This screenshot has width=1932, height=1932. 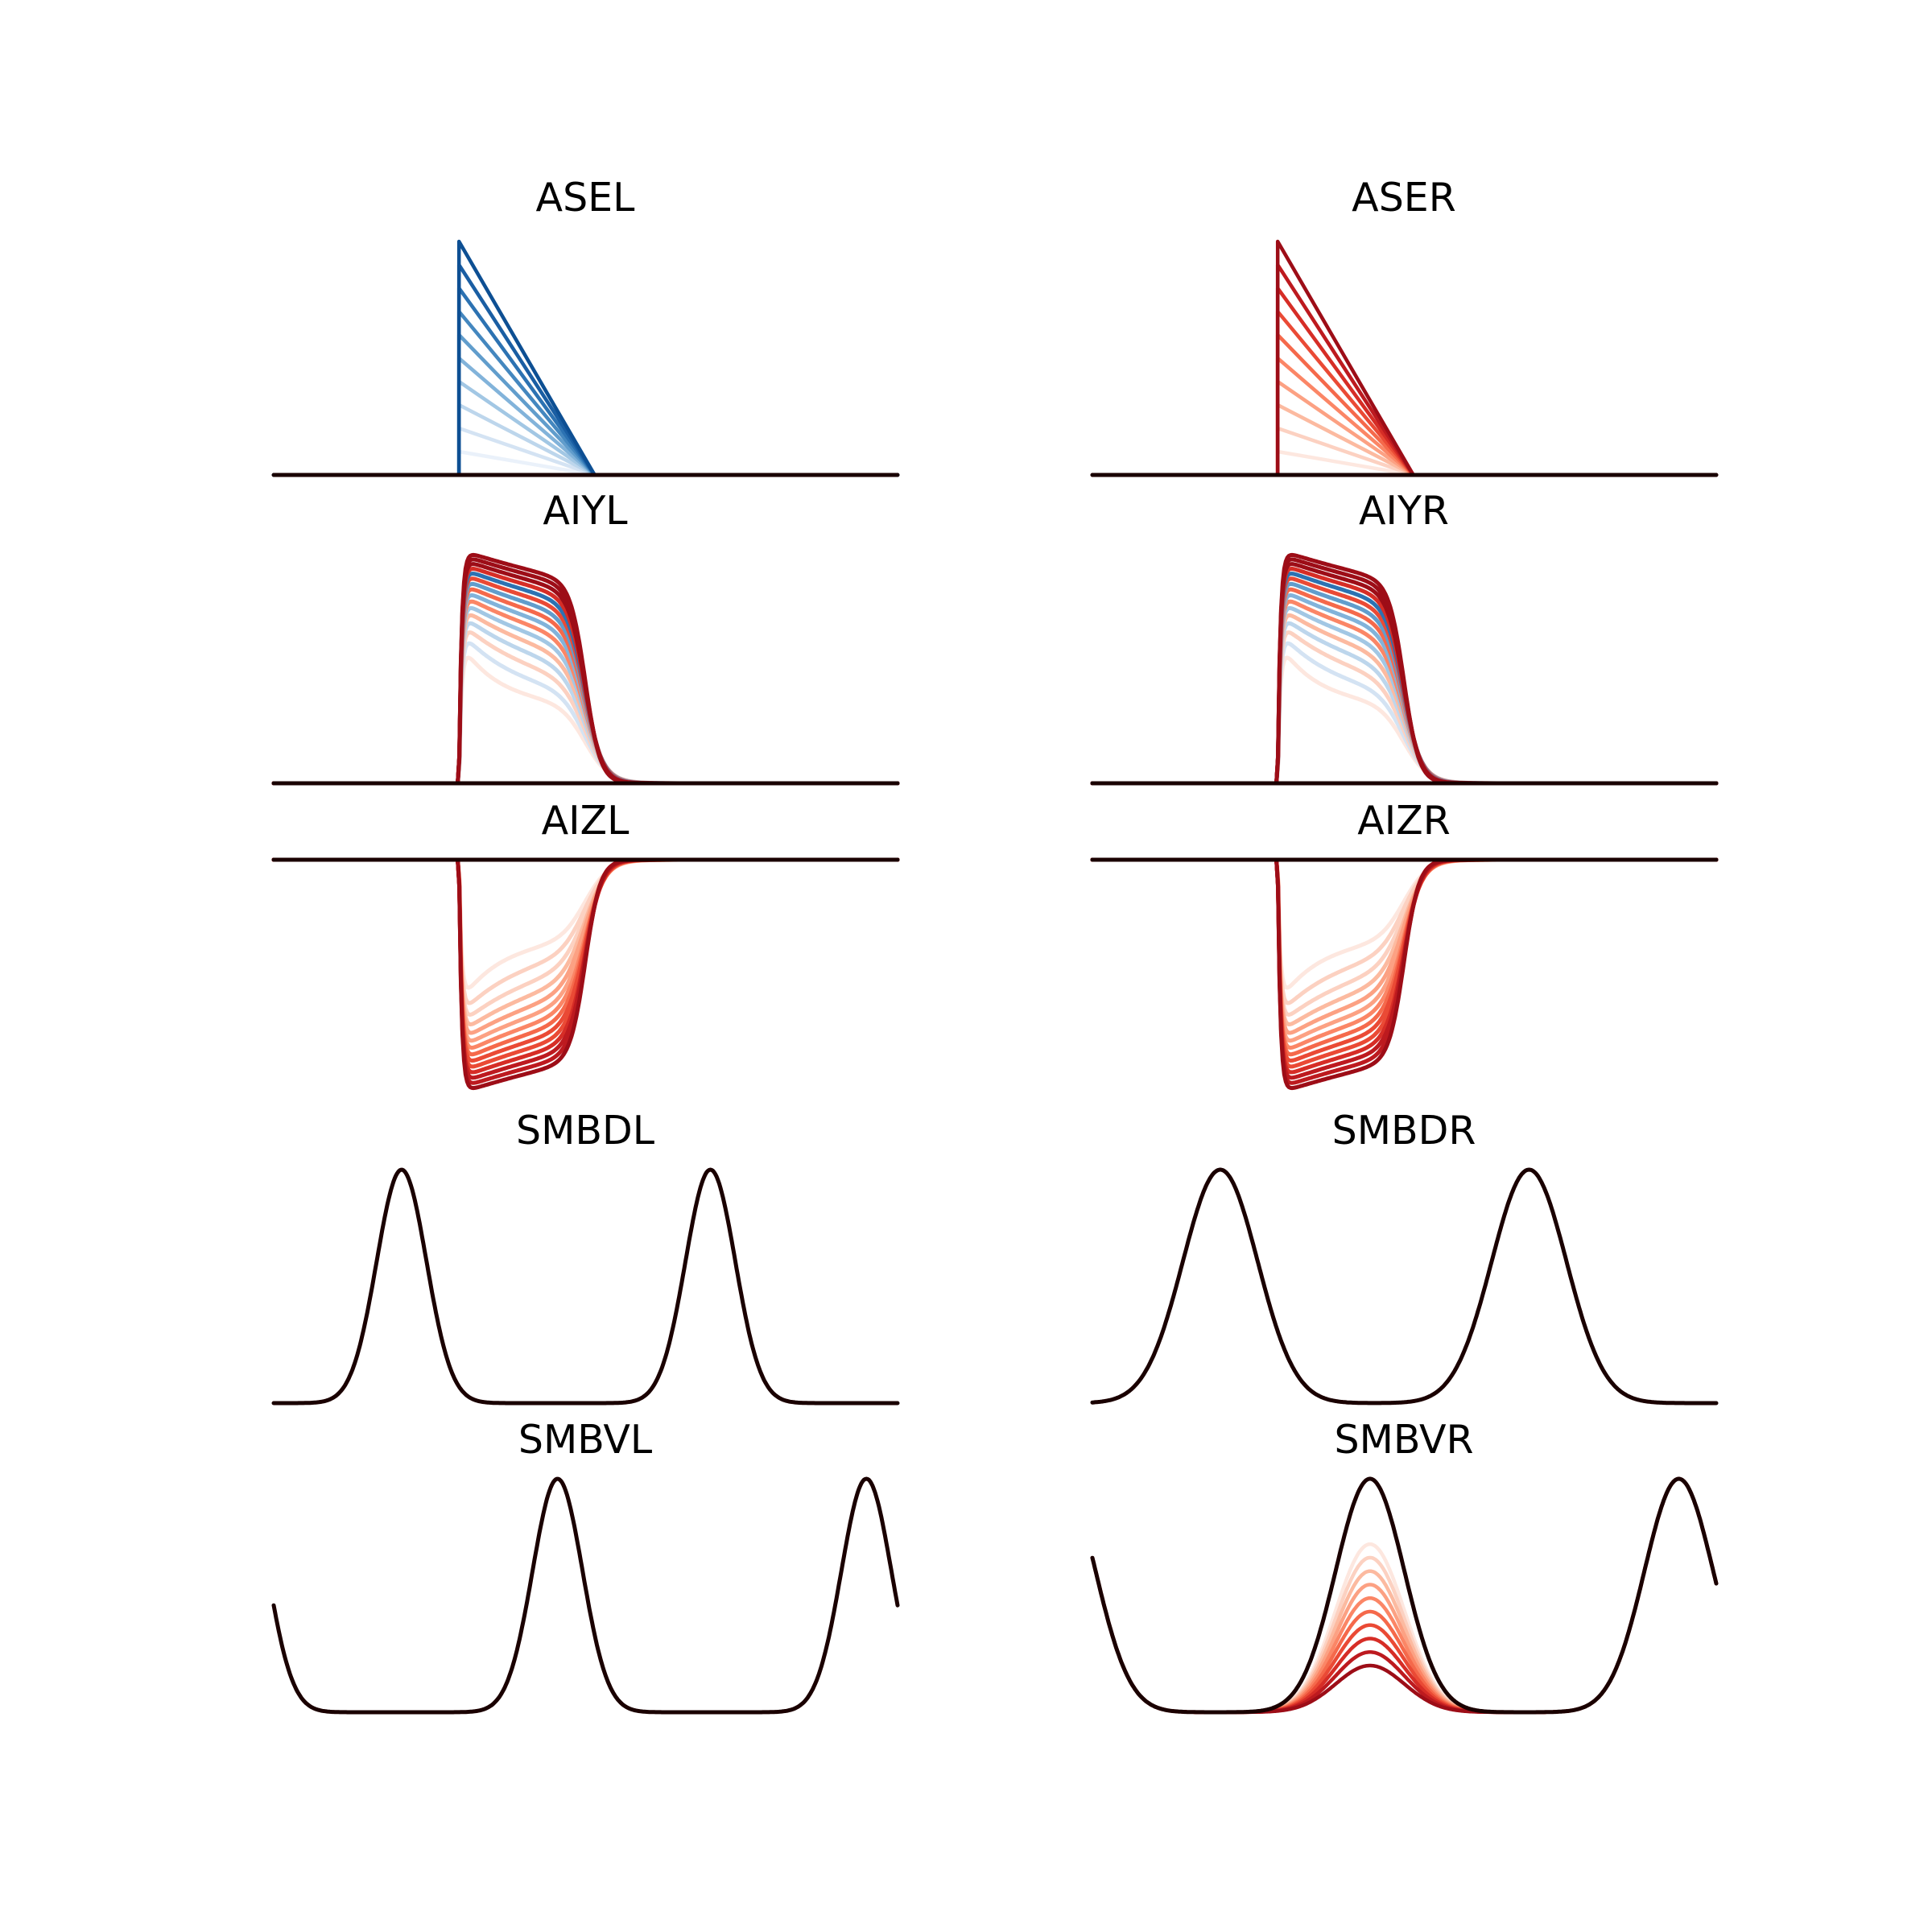 I want to click on traces-aiyl, so click(x=585, y=669).